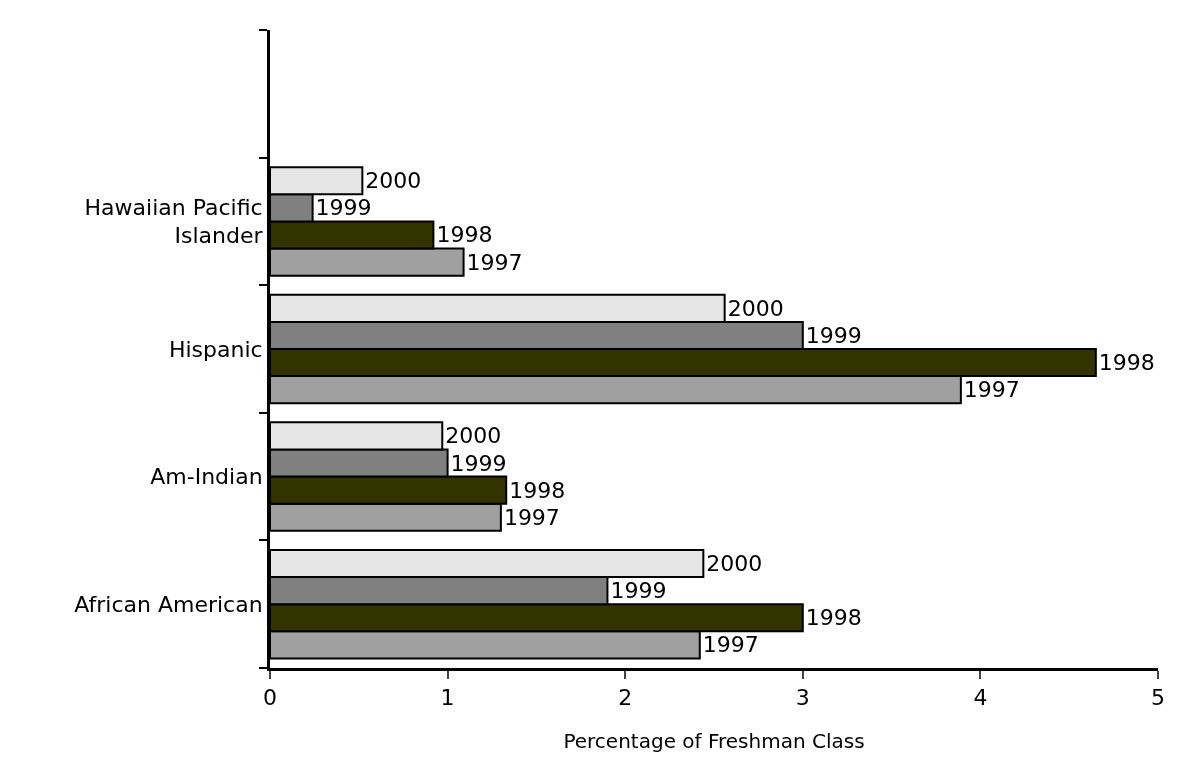  I want to click on x-tick-label: 1, so click(447, 698).